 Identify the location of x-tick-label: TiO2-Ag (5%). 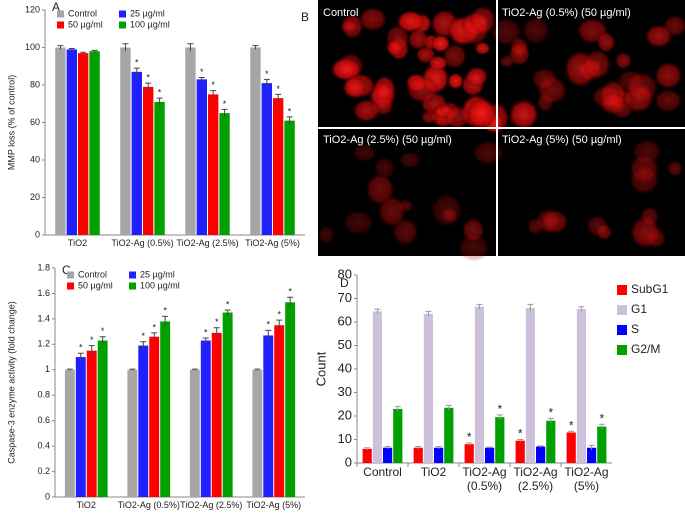
(586, 479).